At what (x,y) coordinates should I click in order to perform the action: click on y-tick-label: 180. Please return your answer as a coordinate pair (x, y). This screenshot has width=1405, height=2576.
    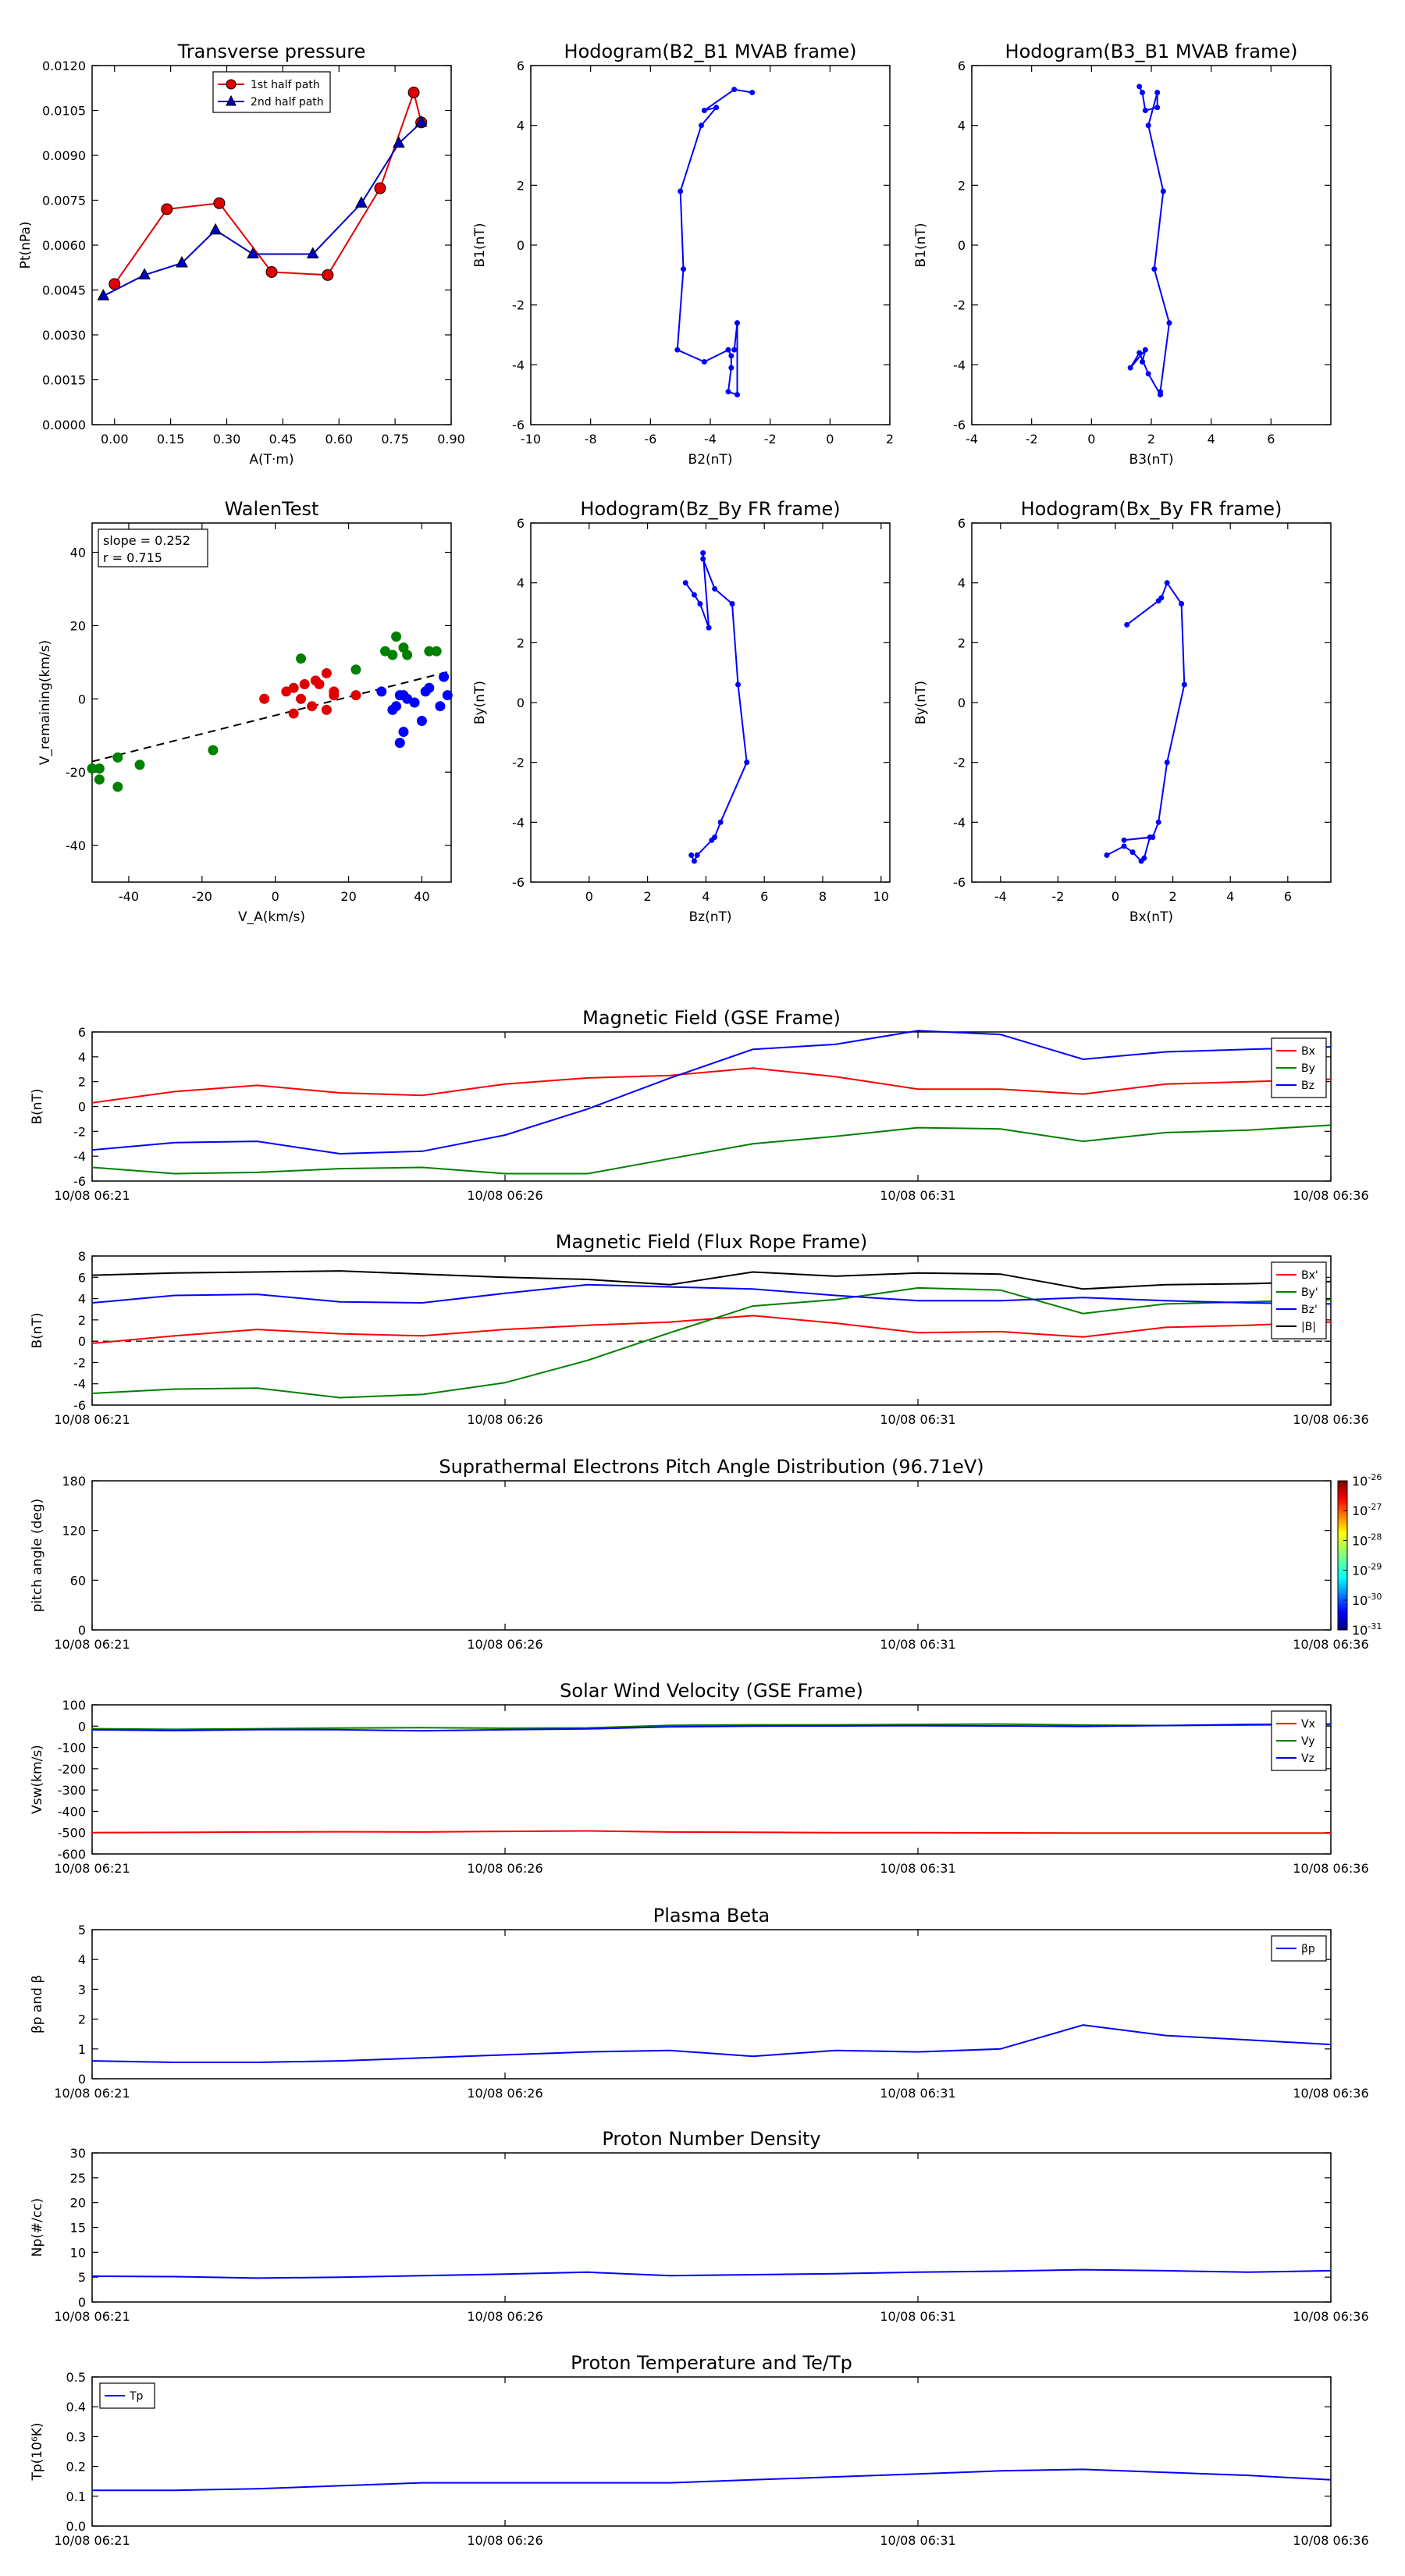
    Looking at the image, I should click on (74, 1481).